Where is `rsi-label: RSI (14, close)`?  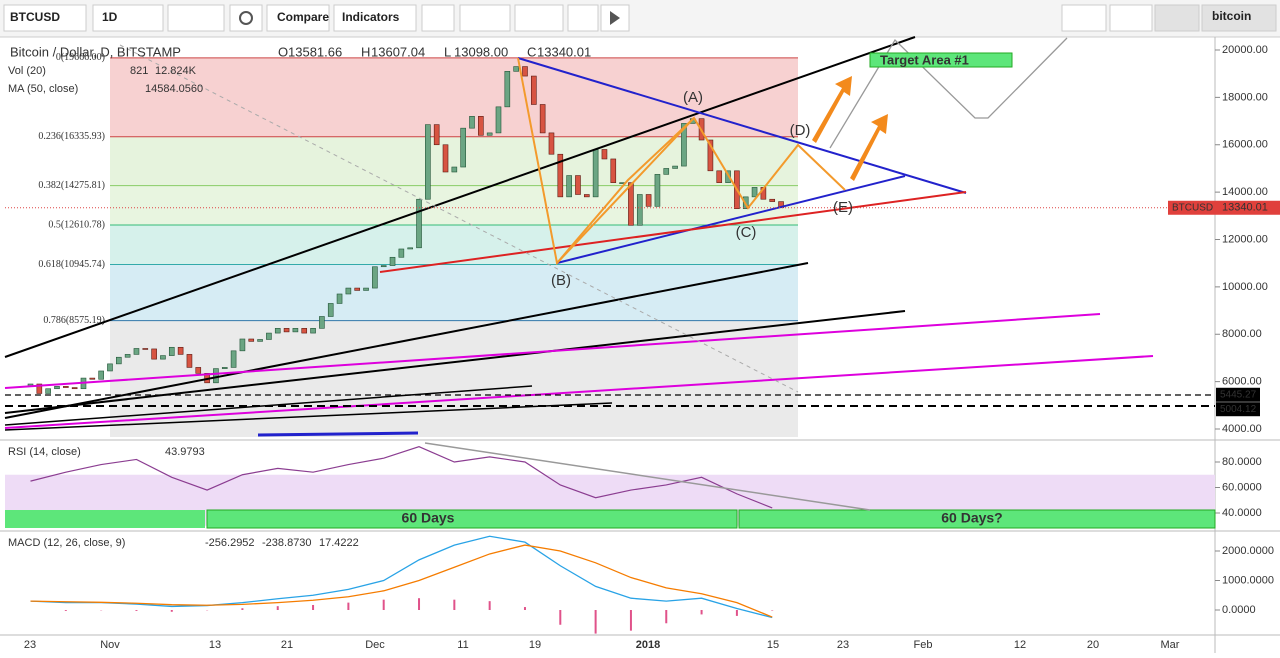 rsi-label: RSI (14, close) is located at coordinates (44, 452).